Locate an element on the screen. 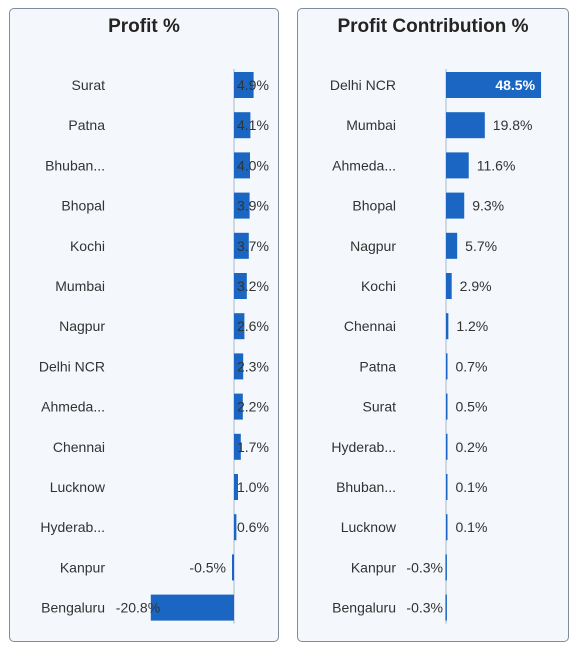 The image size is (577, 650). value-label: 2.3% is located at coordinates (253, 366).